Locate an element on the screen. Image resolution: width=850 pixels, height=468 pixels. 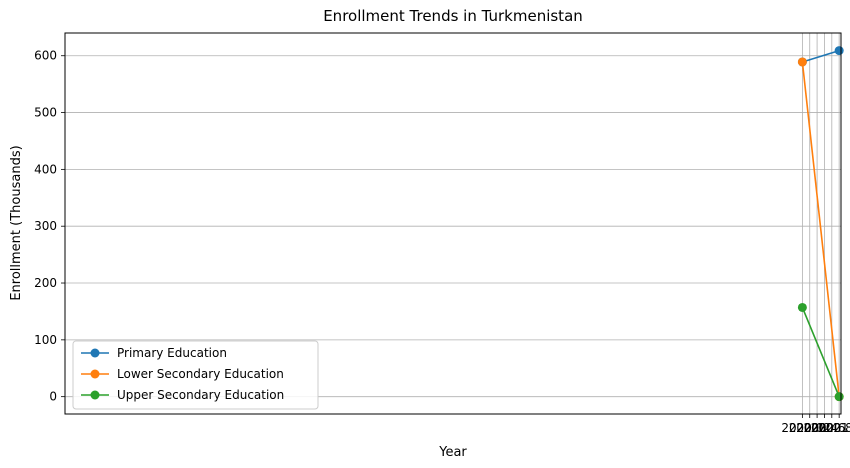
x-tick-label: 2020.0 is located at coordinates (802, 428).